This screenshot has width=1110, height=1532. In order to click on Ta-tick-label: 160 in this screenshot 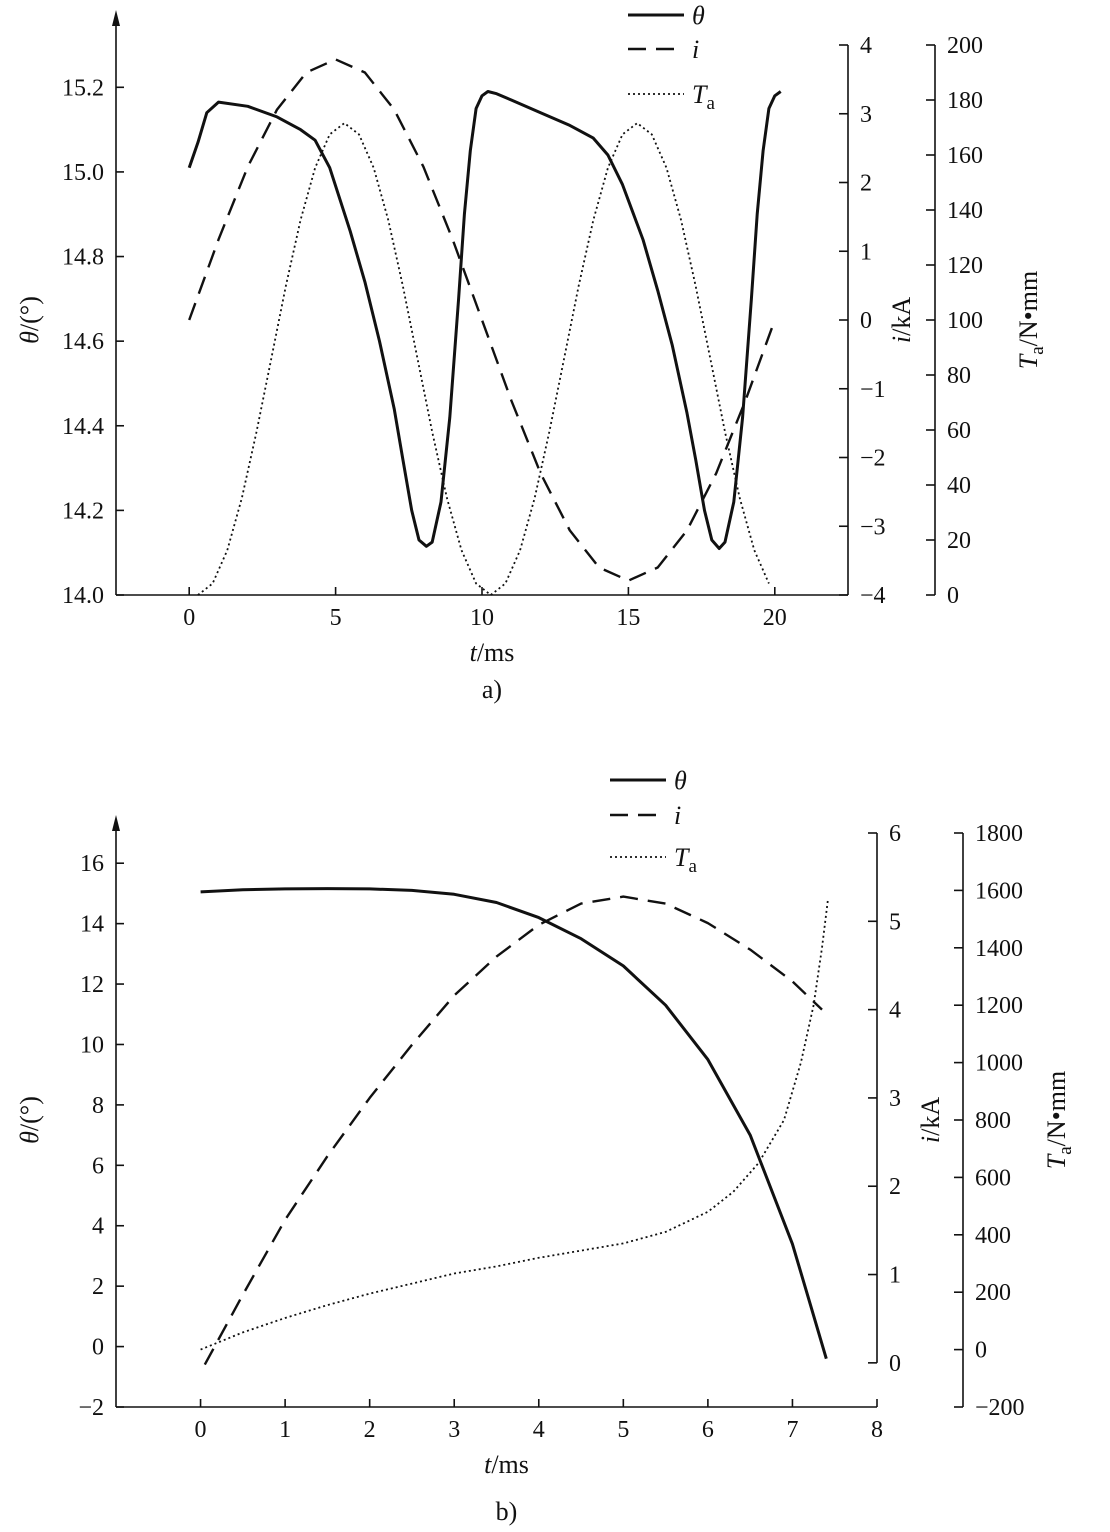, I will do `click(965, 156)`.